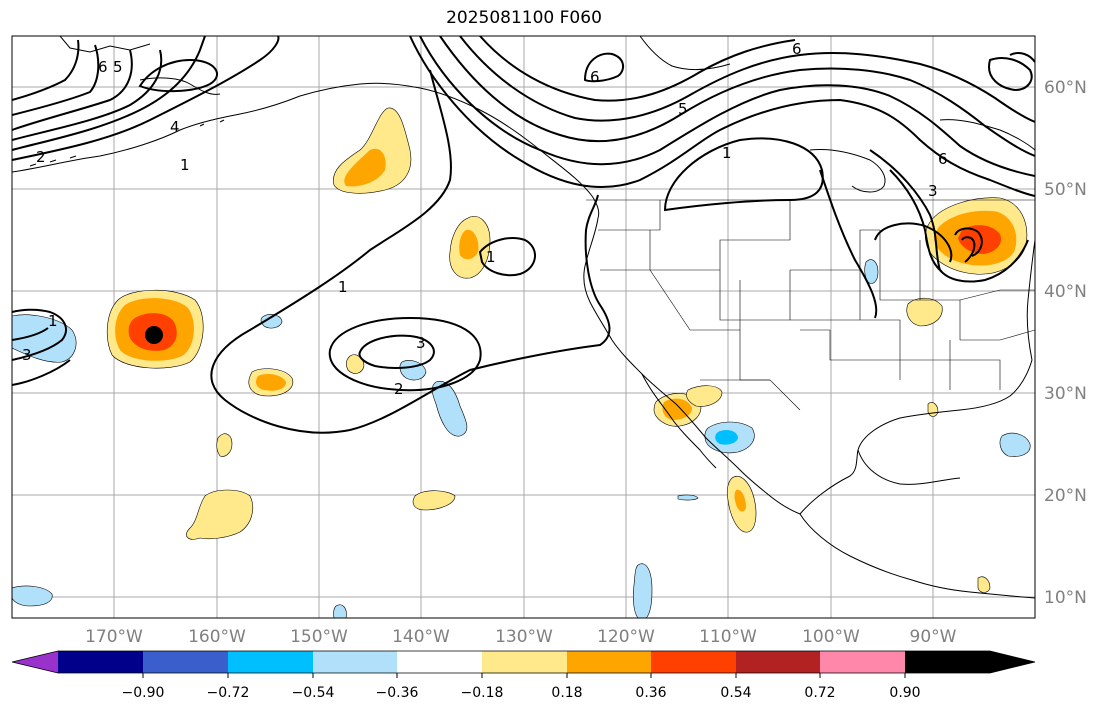 This screenshot has width=1105, height=712. Describe the element at coordinates (175, 127) in the screenshot. I see `contour-label: 4` at that location.